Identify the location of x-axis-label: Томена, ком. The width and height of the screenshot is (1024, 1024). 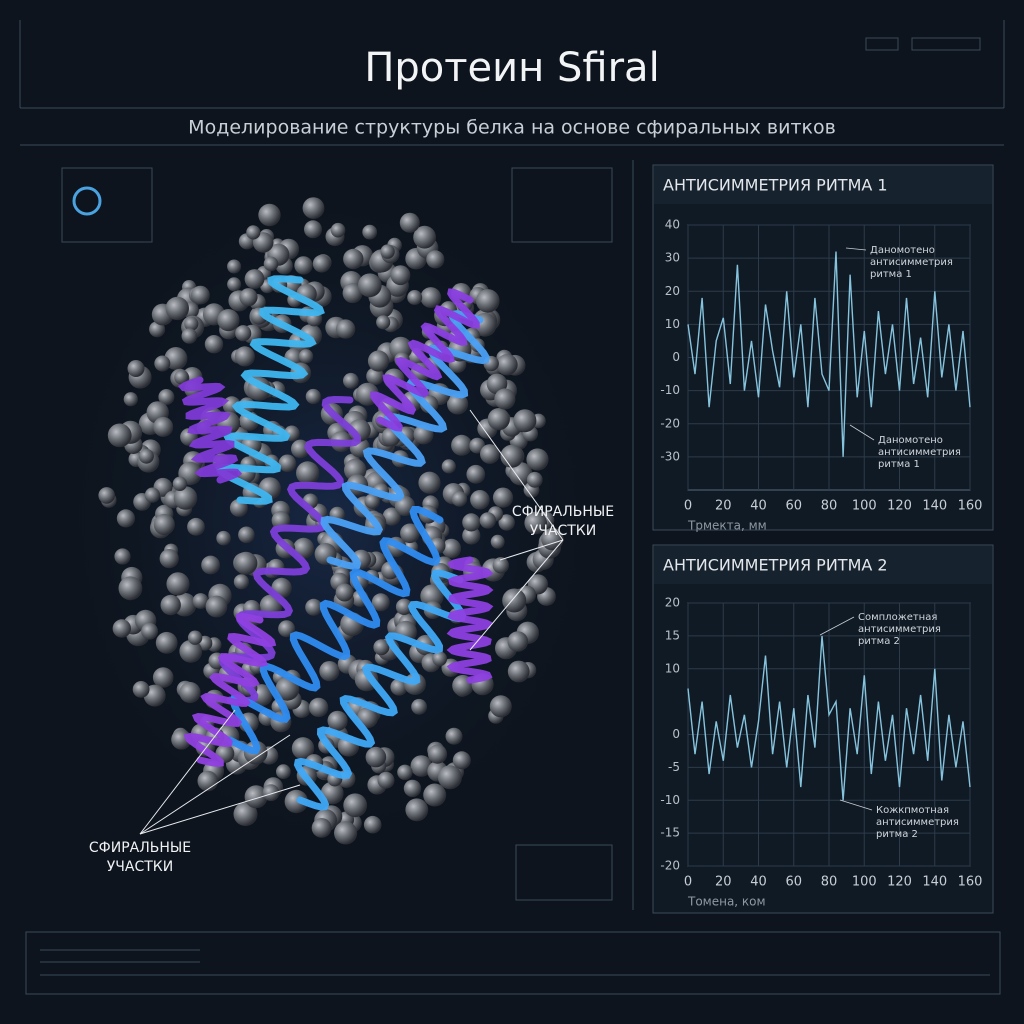
(726, 902).